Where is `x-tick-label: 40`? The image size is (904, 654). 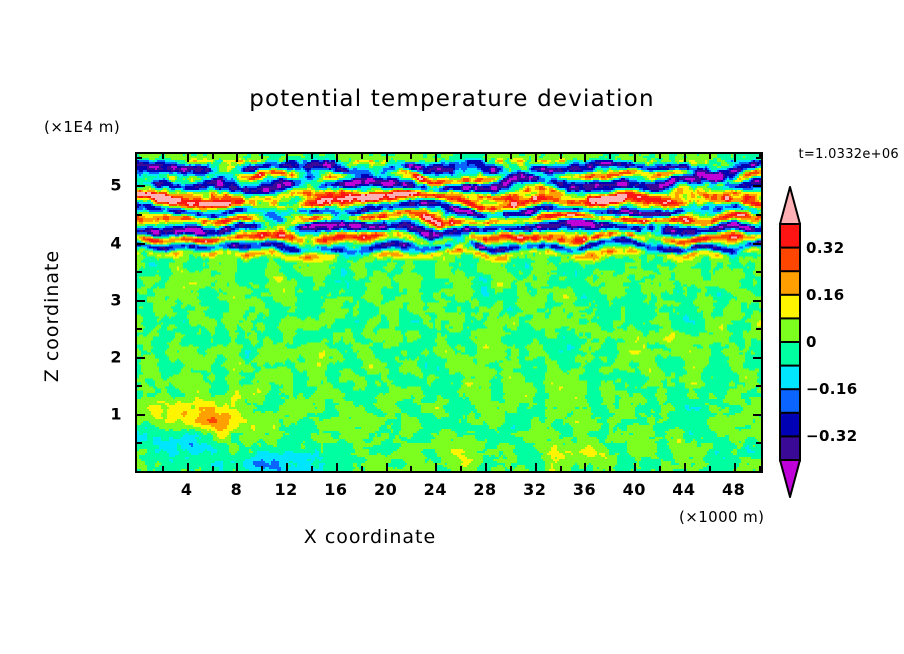 x-tick-label: 40 is located at coordinates (634, 489).